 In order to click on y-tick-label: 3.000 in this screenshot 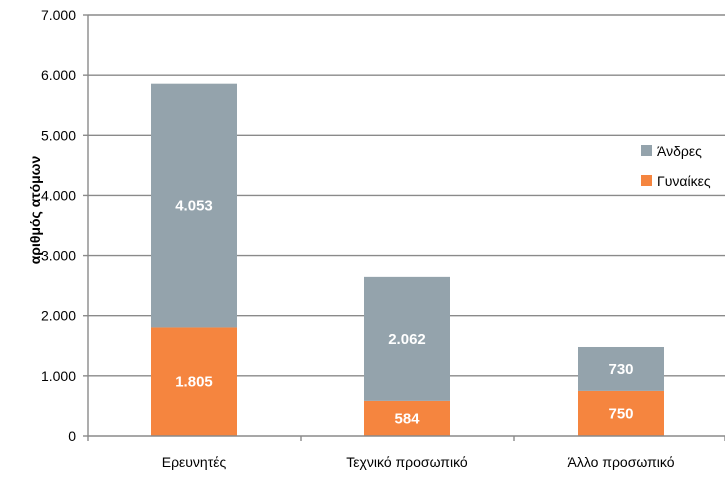, I will do `click(58, 256)`.